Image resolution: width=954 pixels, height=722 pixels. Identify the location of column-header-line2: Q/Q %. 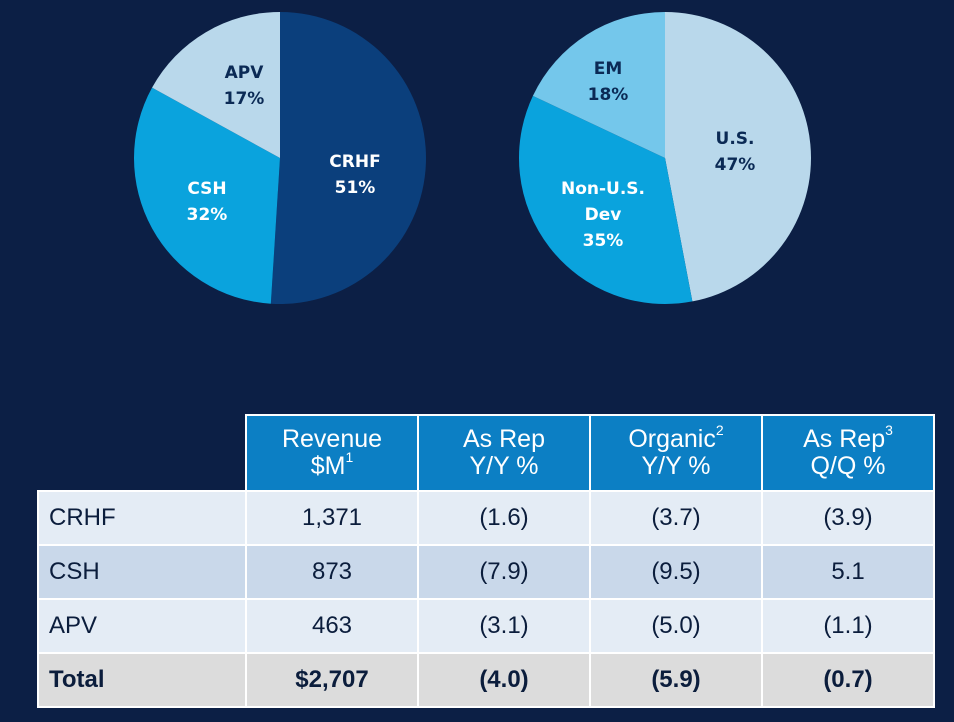
(848, 466).